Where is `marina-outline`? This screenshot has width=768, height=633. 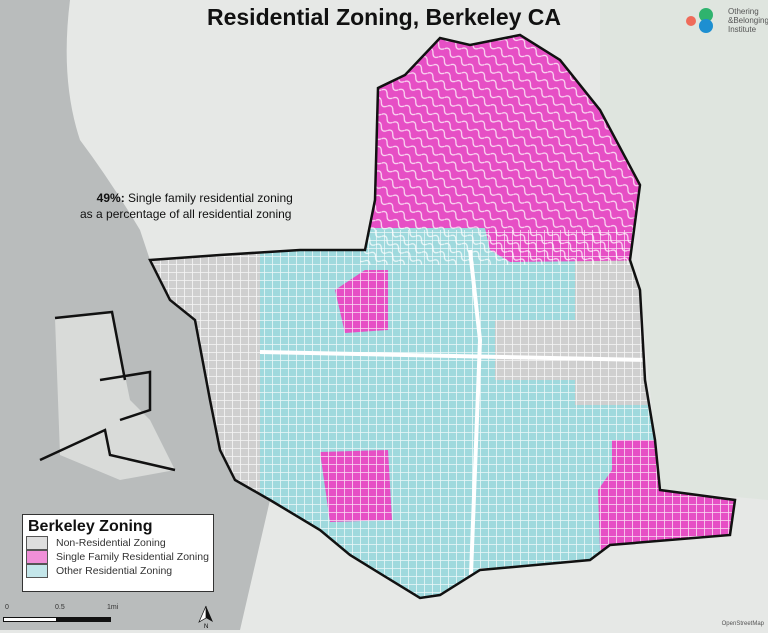 marina-outline is located at coordinates (107, 391).